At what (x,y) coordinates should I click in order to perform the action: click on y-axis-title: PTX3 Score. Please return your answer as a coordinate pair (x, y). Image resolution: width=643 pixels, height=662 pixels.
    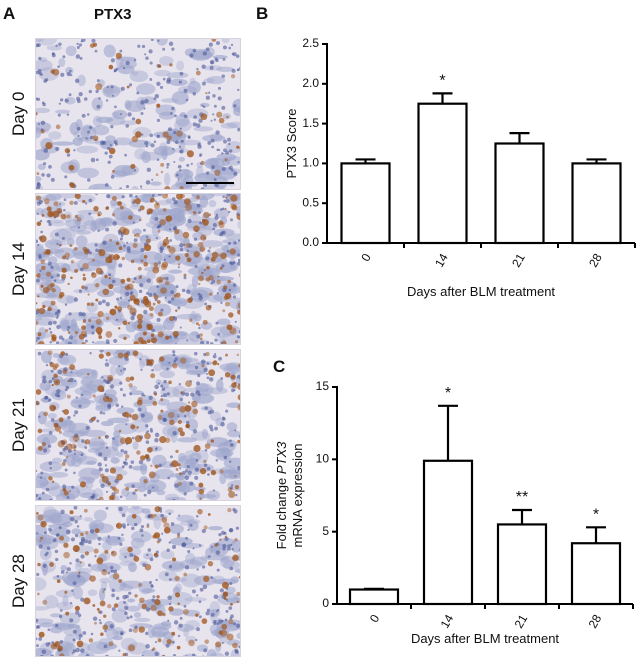
    Looking at the image, I should click on (291, 143).